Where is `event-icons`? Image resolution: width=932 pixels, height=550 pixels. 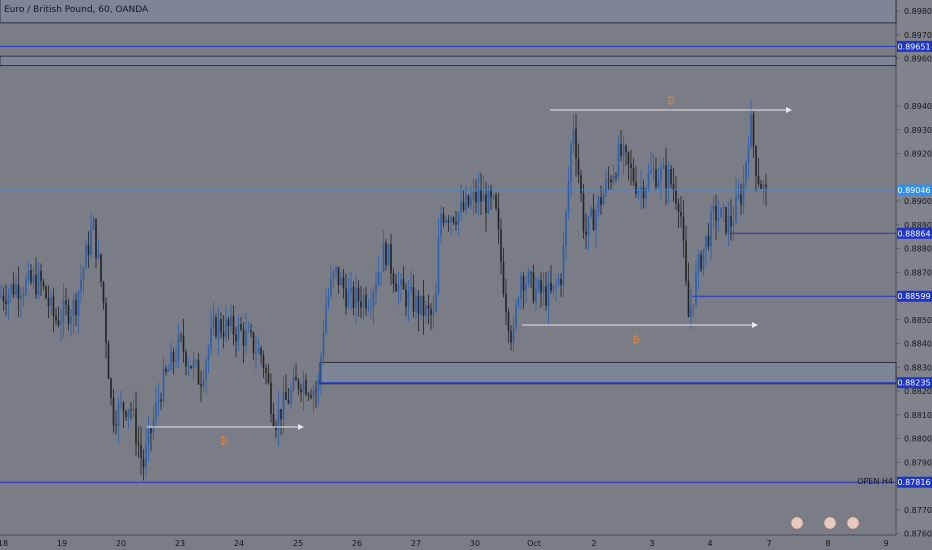 event-icons is located at coordinates (825, 523).